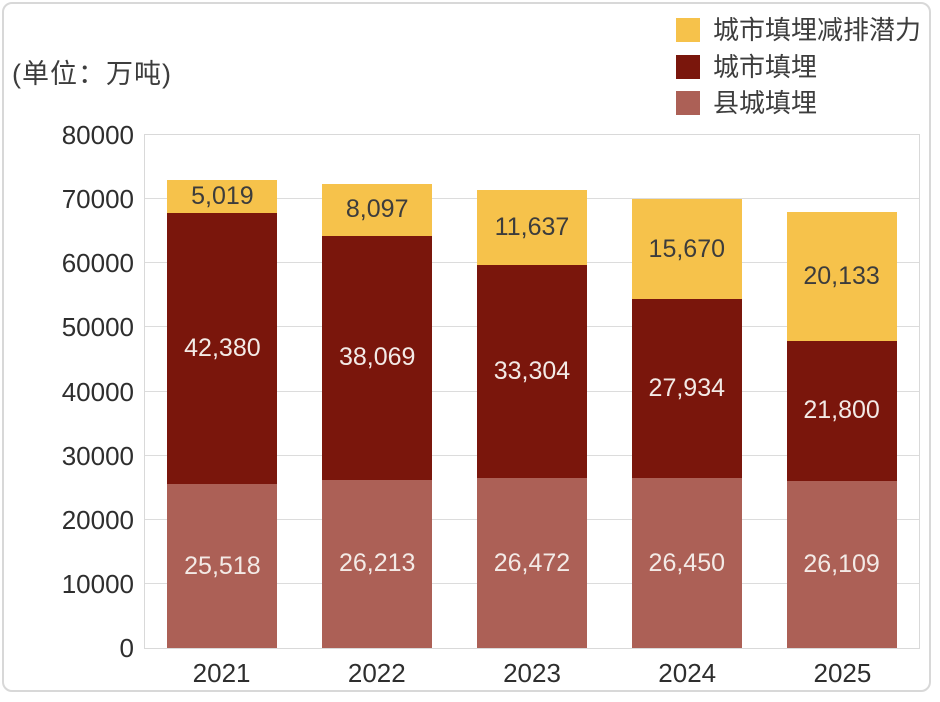  I want to click on bar-column: 26,109 21,800 20,133, so click(841, 429).